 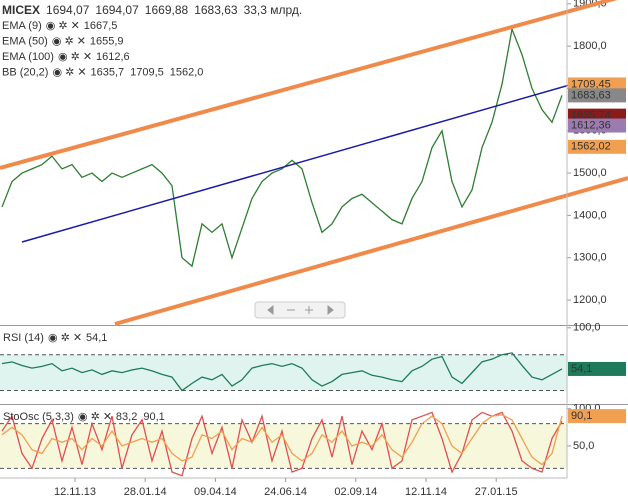 What do you see at coordinates (22, 26) in the screenshot?
I see `indicator-name: EMA (9)` at bounding box center [22, 26].